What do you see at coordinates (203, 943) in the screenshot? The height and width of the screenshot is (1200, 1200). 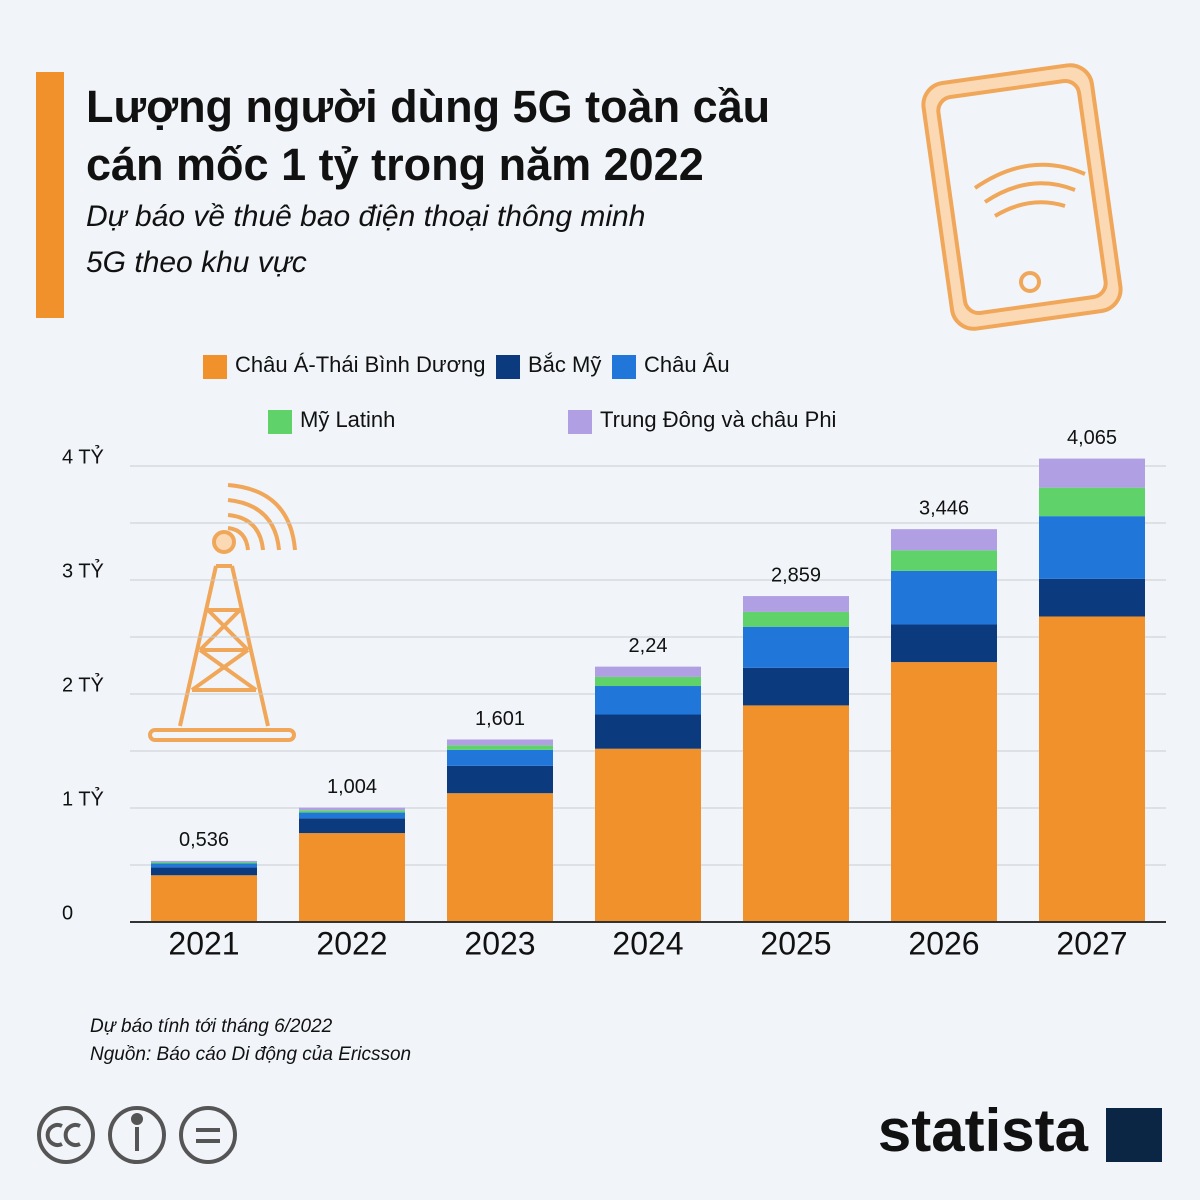 I see `x-tick-label: 2021` at bounding box center [203, 943].